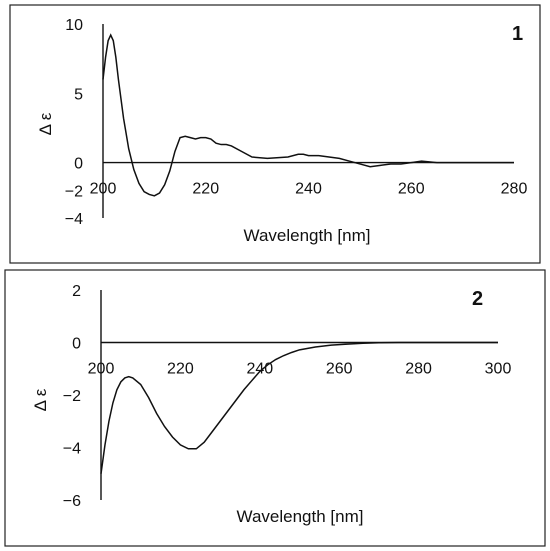  What do you see at coordinates (339, 369) in the screenshot?
I see `panel-2-x-tick-label: 260` at bounding box center [339, 369].